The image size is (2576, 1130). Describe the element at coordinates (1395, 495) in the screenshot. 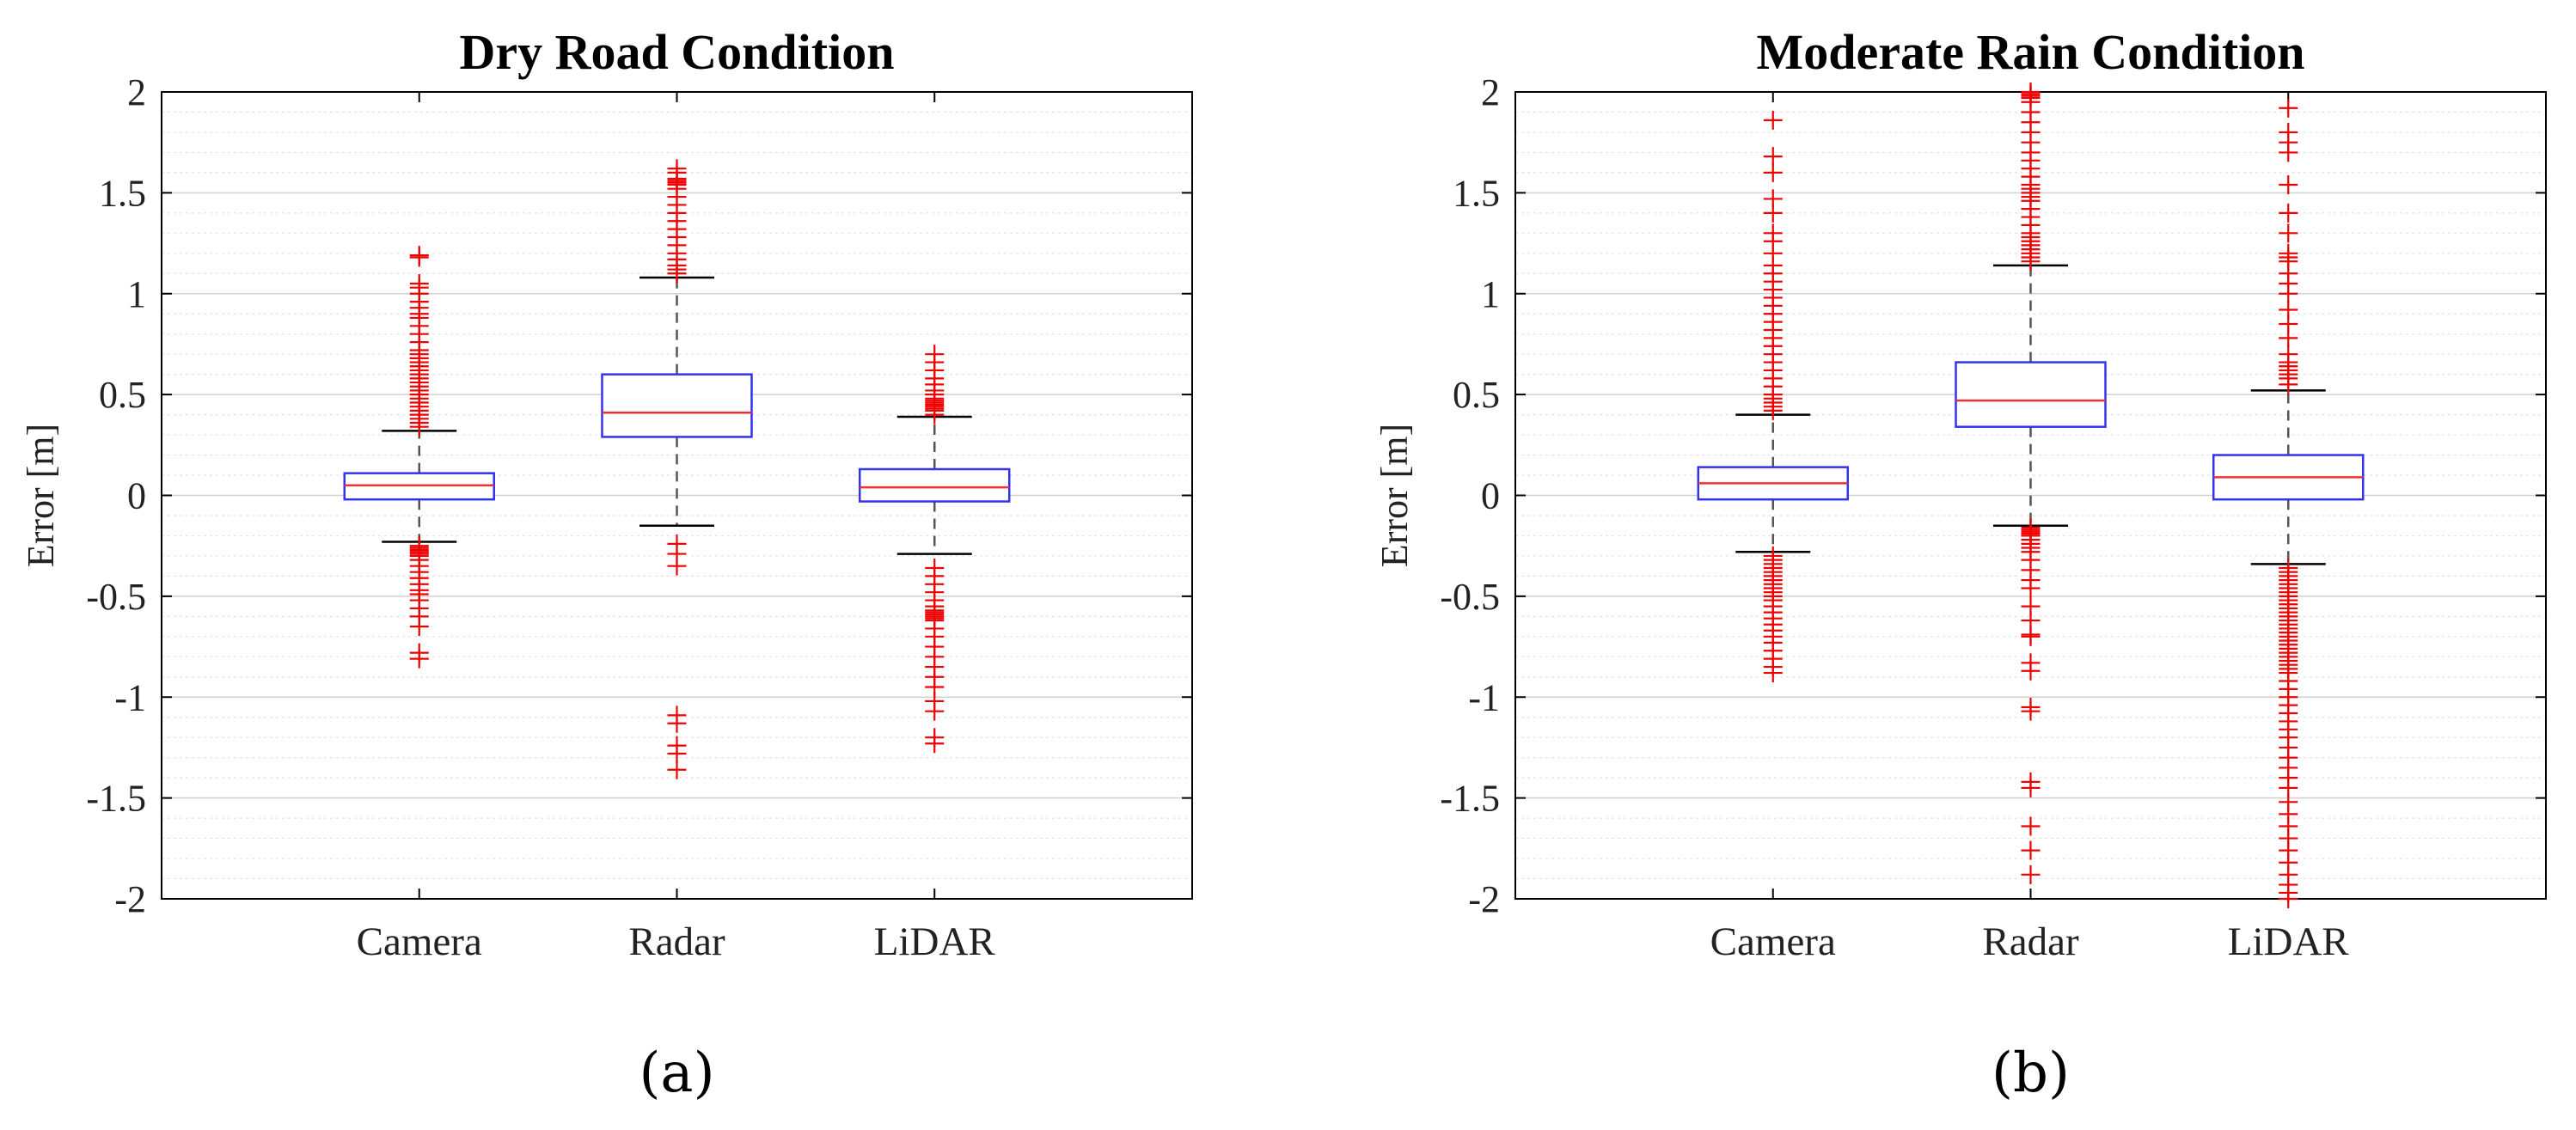

I see `chart-b-ylabel: Error [m]` at that location.